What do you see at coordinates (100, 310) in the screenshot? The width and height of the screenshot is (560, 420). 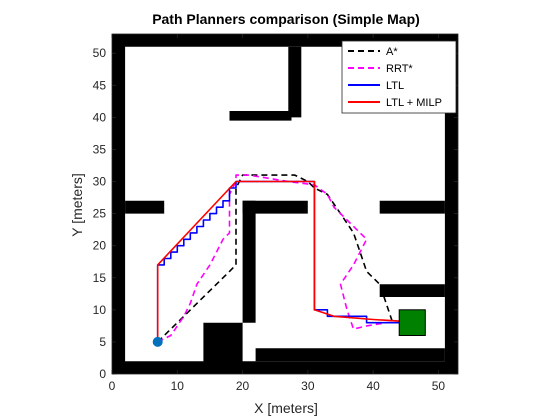 I see `y-tick-label: 10` at bounding box center [100, 310].